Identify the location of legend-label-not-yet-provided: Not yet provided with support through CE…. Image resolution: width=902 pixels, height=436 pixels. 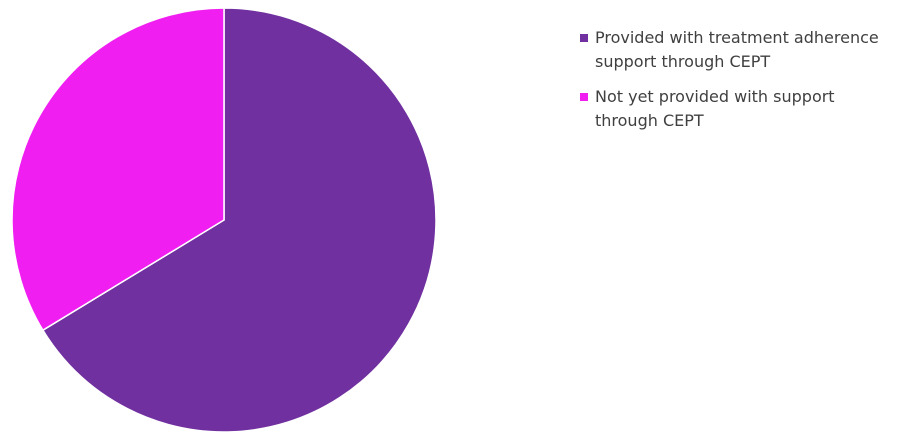
(715, 108).